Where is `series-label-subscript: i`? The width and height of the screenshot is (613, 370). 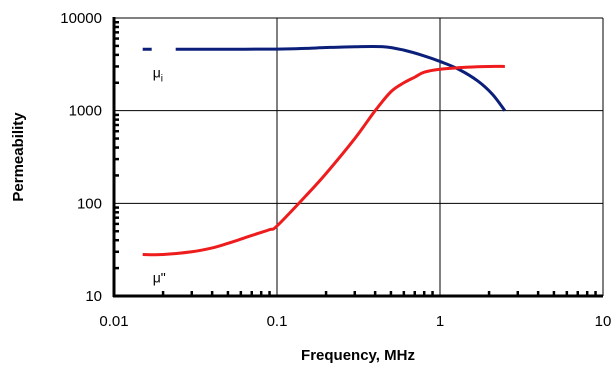
series-label-subscript: i is located at coordinates (162, 78).